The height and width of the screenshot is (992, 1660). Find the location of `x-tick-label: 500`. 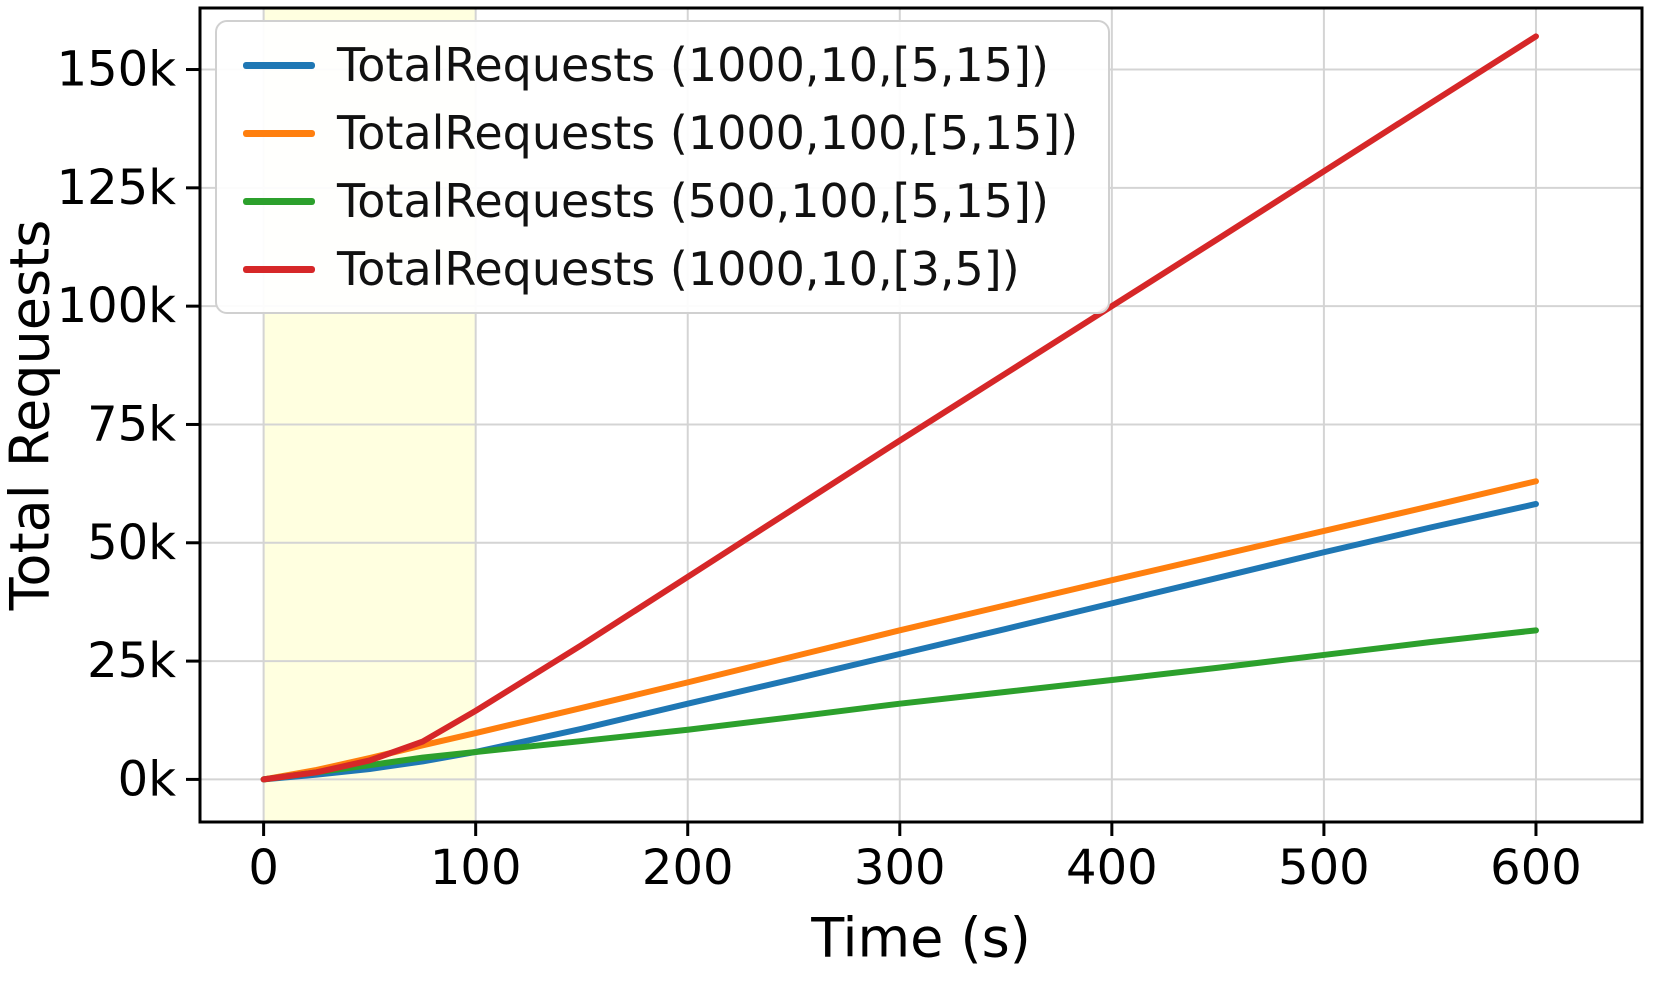

x-tick-label: 500 is located at coordinates (1324, 868).